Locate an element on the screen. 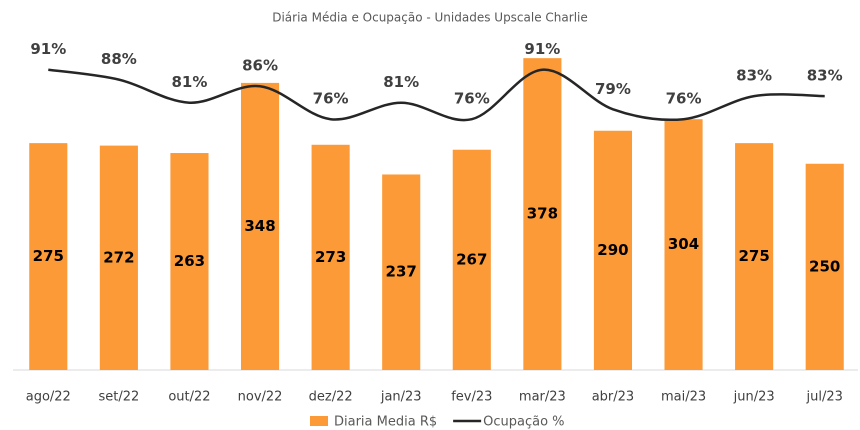 The height and width of the screenshot is (430, 860). x-tick-label: jun/23 is located at coordinates (754, 397).